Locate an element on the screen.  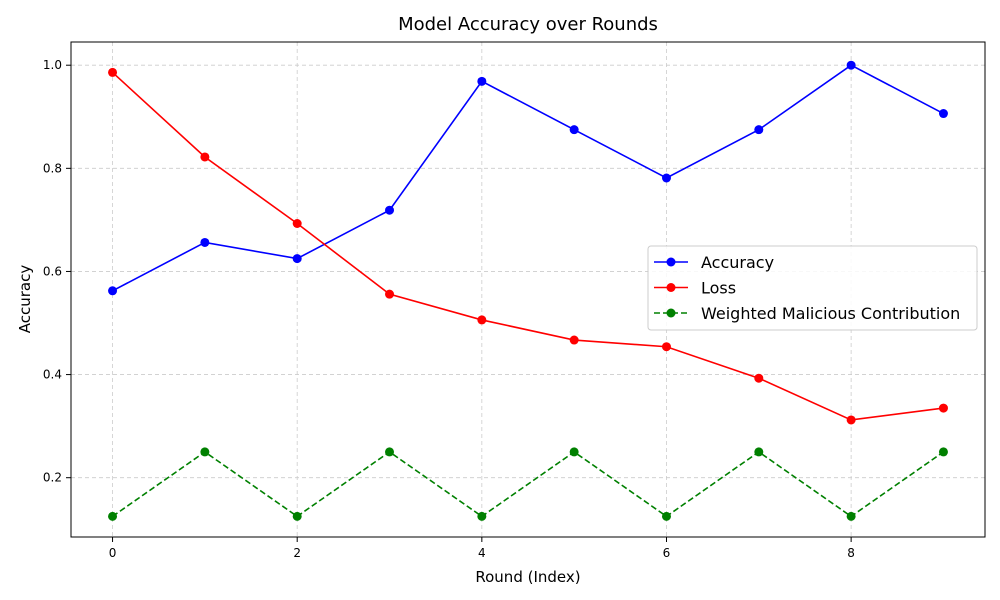
legend-marker-accuracy is located at coordinates (671, 262).